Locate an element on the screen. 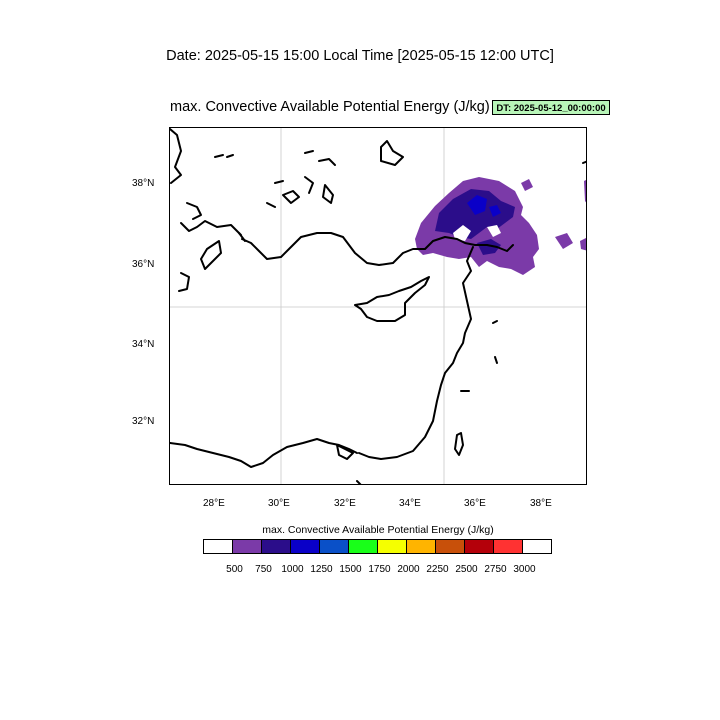 This screenshot has height=720, width=720. colorbar-label: 750 is located at coordinates (263, 569).